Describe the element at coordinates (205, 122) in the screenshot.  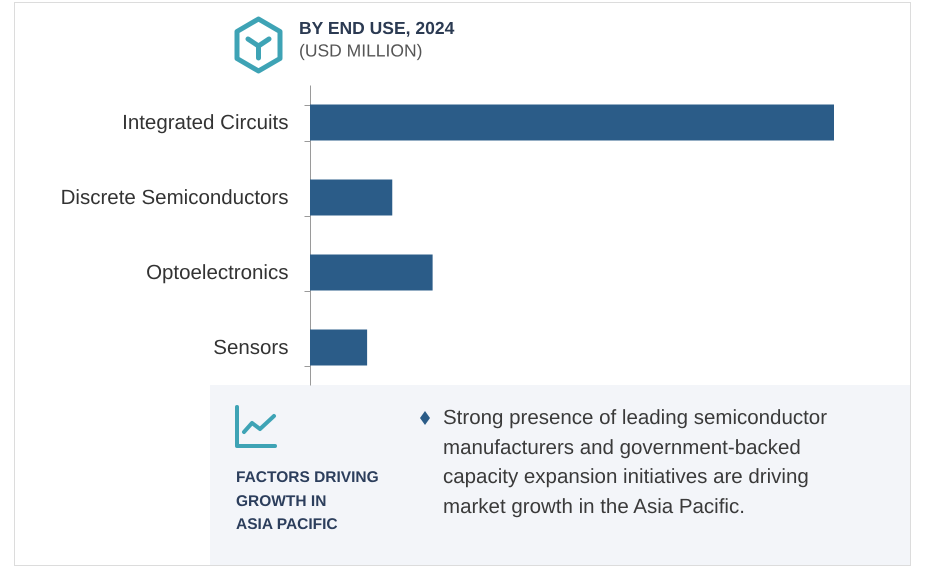
I see `y-tick-label: Integrated Circuits` at that location.